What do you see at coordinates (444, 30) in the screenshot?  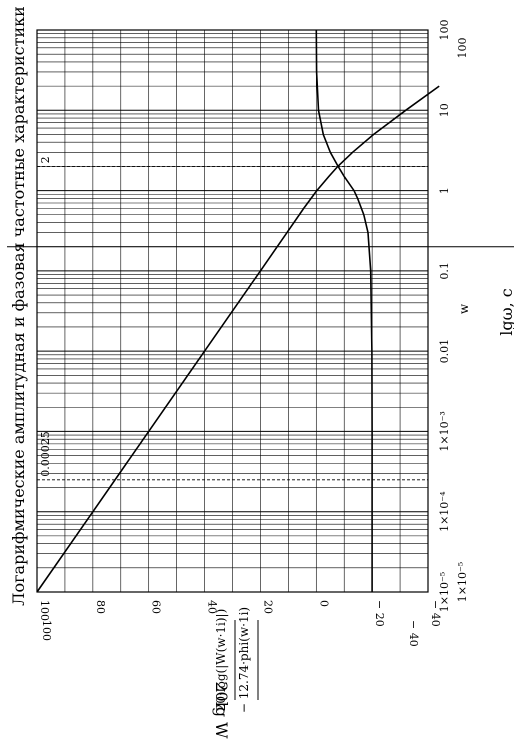 I see `x-tick-label: 100` at bounding box center [444, 30].